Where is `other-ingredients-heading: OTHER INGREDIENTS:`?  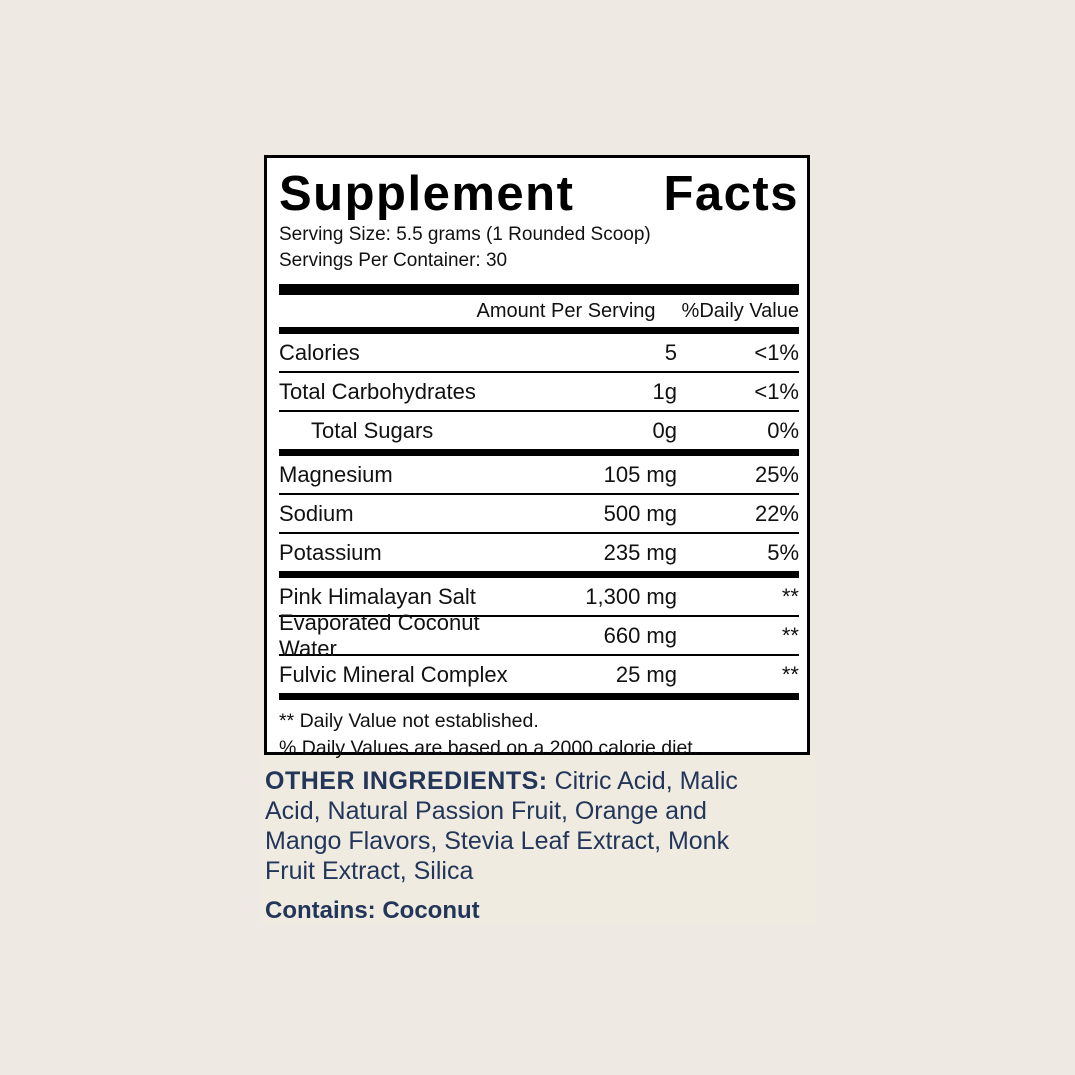
other-ingredients-heading: OTHER INGREDIENTS: is located at coordinates (406, 781).